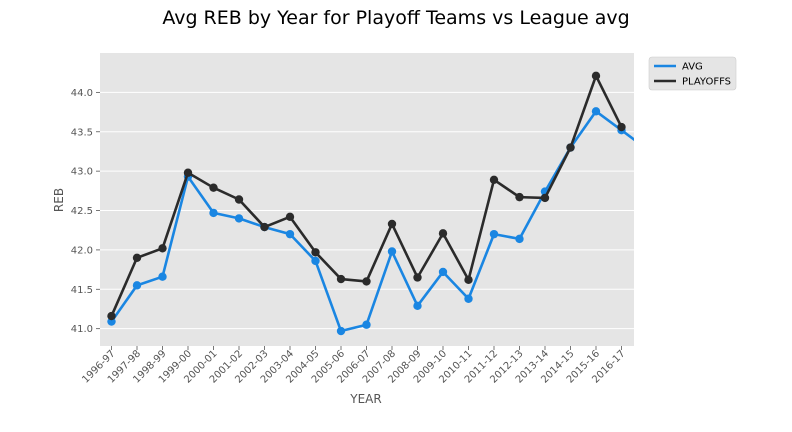 This screenshot has height=432, width=792. Describe the element at coordinates (59, 200) in the screenshot. I see `y-axis-label: REB` at that location.